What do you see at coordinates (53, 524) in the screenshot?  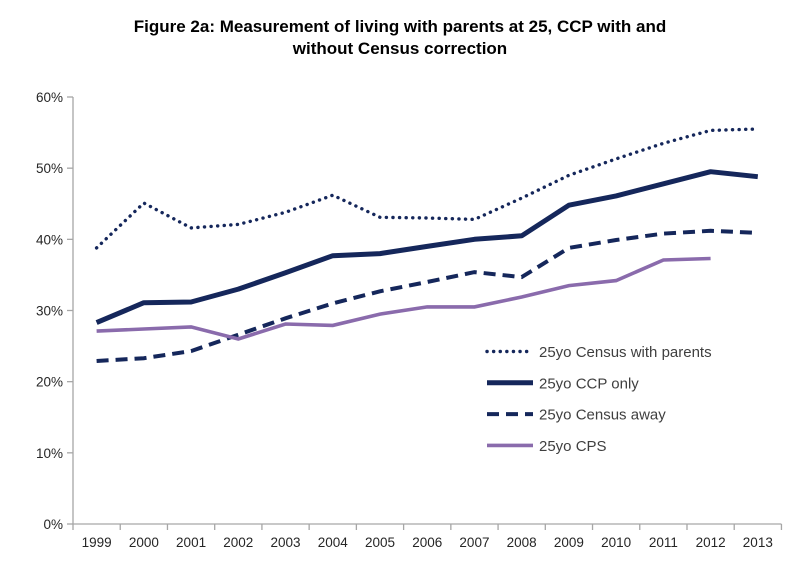 I see `y-tick-label: 0%` at bounding box center [53, 524].